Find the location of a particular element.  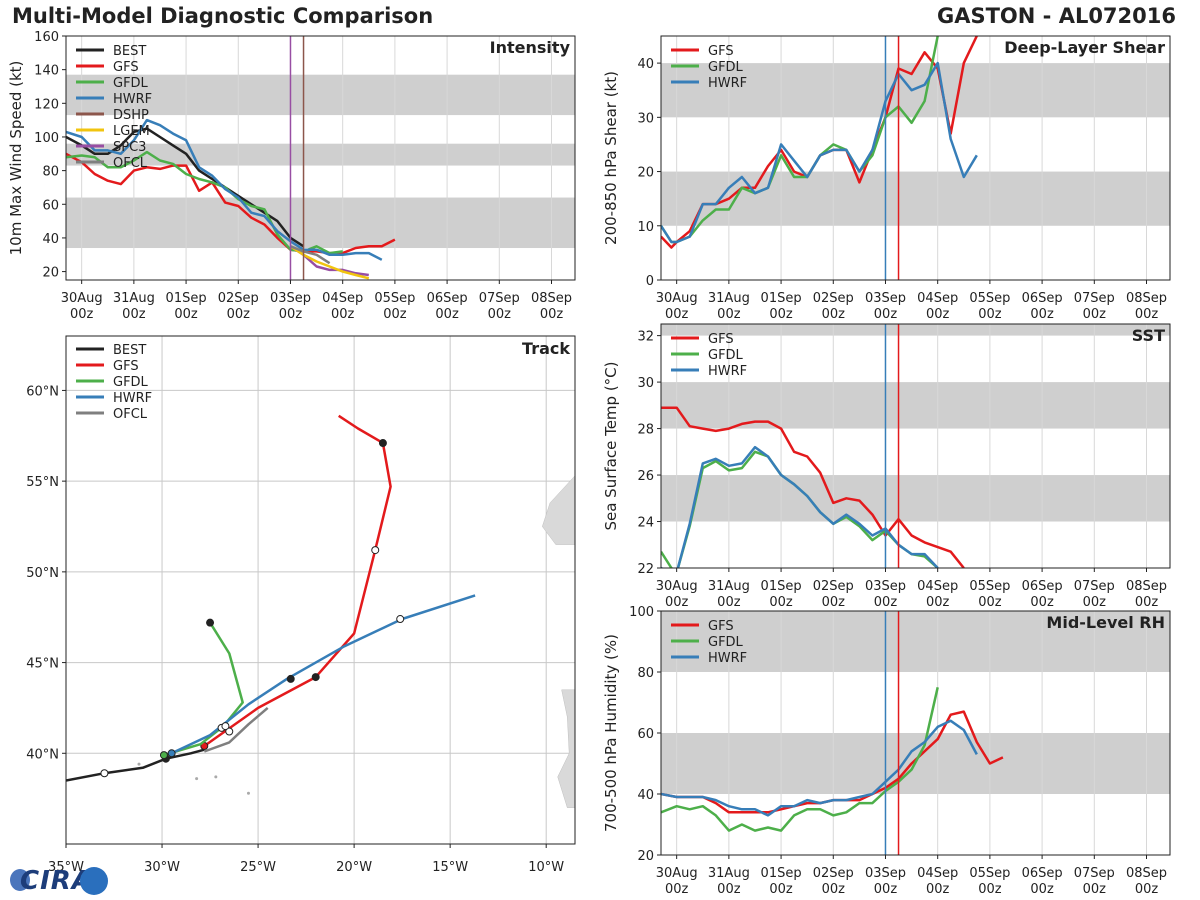

track-xtick-label: 25°W is located at coordinates (258, 867).